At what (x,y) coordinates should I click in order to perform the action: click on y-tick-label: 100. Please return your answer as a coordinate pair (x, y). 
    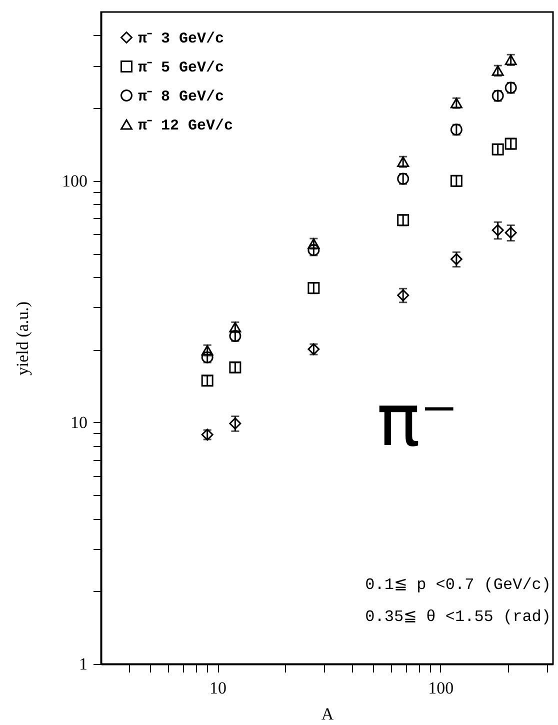
    Looking at the image, I should click on (75, 180).